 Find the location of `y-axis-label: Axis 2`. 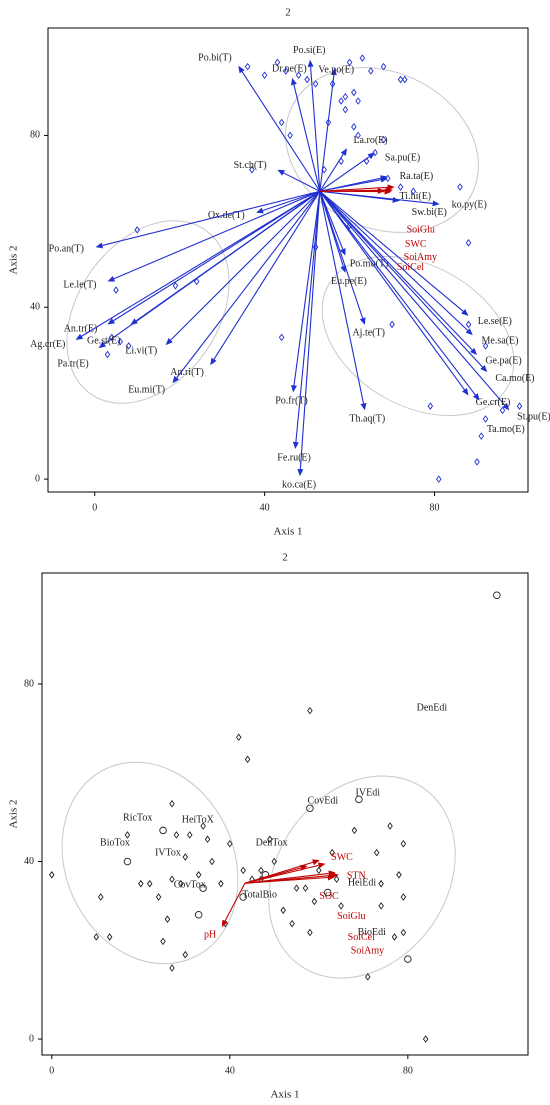

y-axis-label: Axis 2 is located at coordinates (14, 813).